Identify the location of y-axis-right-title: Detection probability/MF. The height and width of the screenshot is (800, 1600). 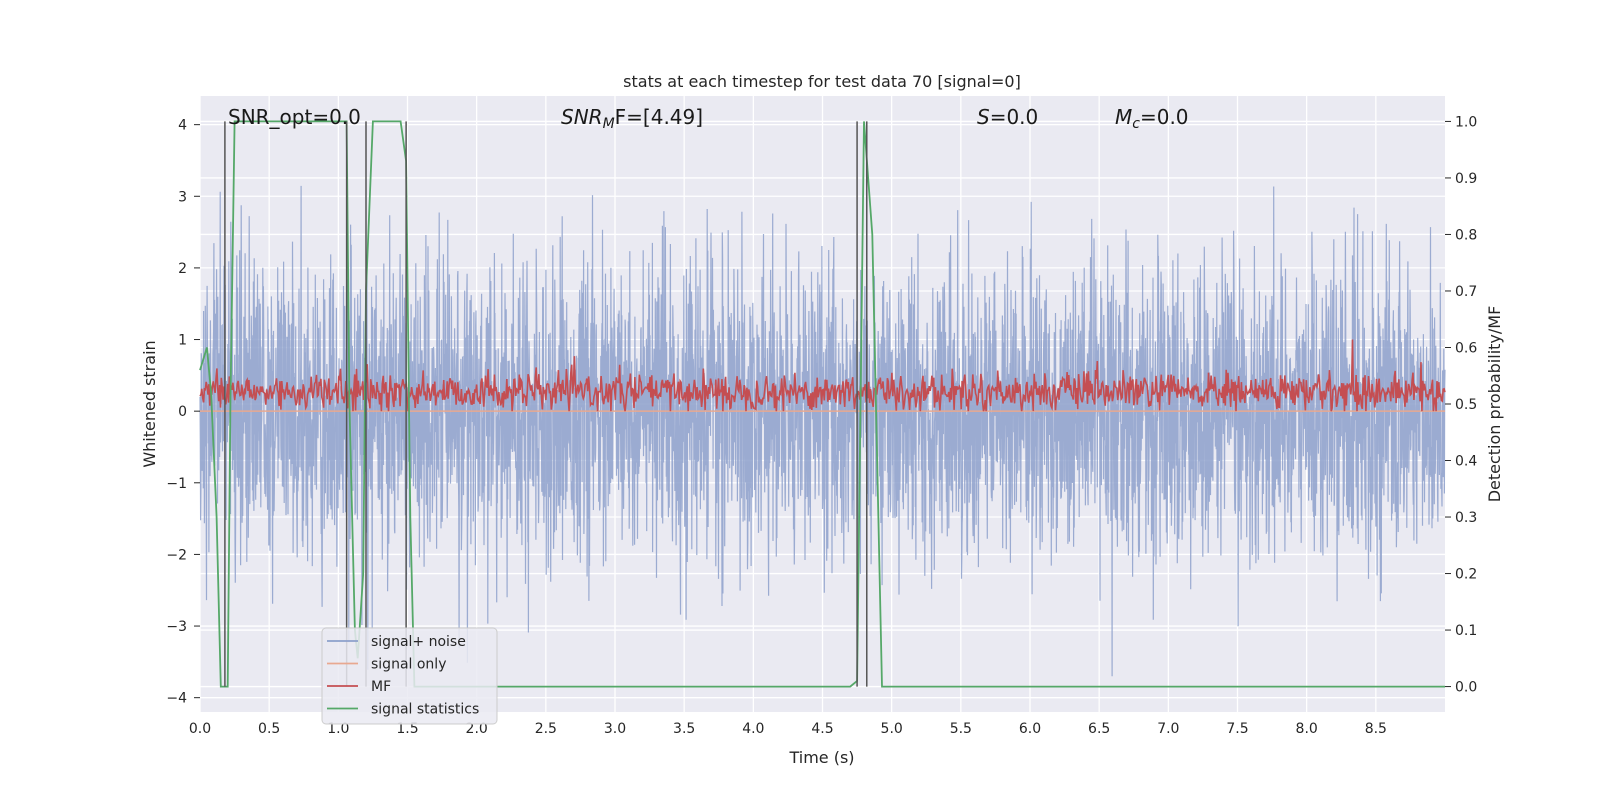
(1494, 404).